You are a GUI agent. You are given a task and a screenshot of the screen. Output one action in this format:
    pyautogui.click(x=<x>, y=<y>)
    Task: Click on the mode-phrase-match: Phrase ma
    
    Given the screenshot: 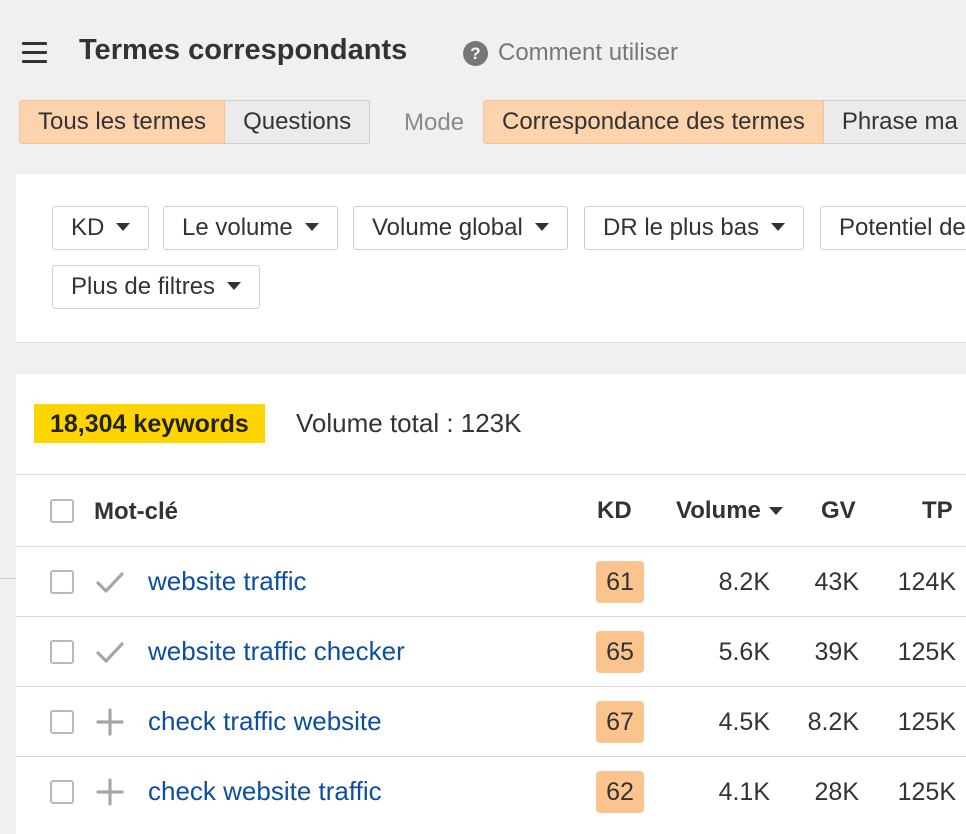 What is the action you would take?
    pyautogui.click(x=894, y=122)
    